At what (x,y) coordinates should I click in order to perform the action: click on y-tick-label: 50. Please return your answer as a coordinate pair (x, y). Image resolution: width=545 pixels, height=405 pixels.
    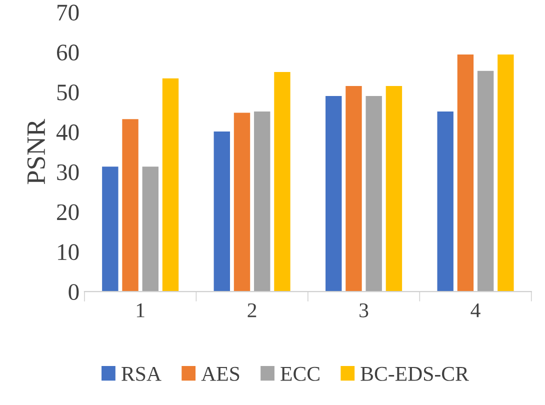
    Looking at the image, I should click on (68, 92).